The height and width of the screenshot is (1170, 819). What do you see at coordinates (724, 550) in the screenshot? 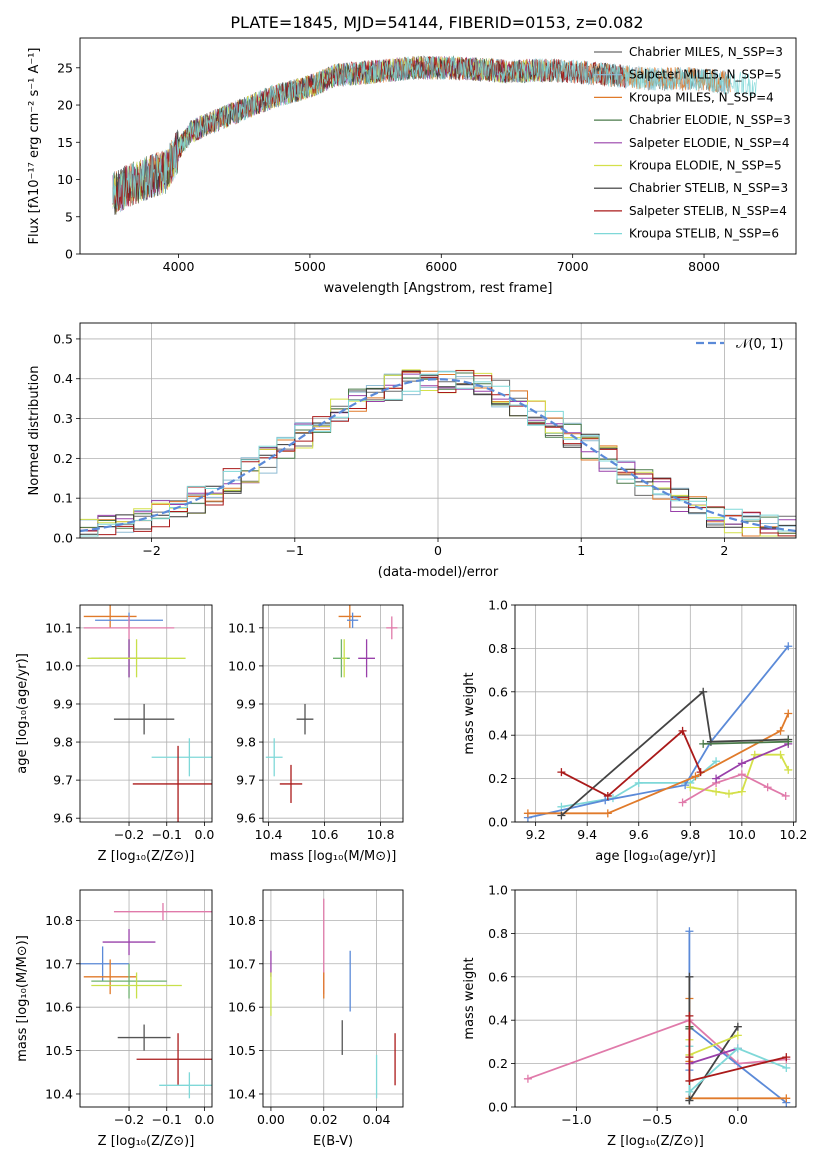
I see `x-tick-label: 2` at bounding box center [724, 550].